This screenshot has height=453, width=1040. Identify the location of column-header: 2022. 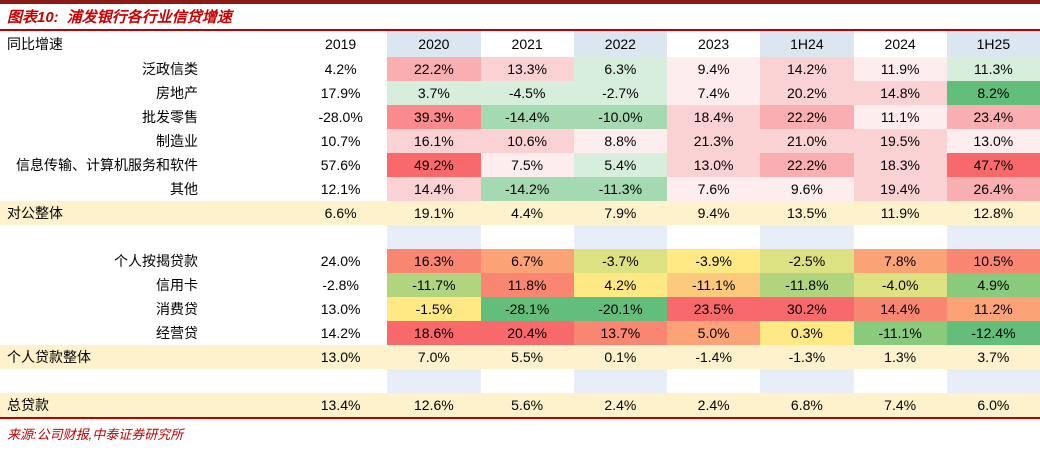
(620, 44).